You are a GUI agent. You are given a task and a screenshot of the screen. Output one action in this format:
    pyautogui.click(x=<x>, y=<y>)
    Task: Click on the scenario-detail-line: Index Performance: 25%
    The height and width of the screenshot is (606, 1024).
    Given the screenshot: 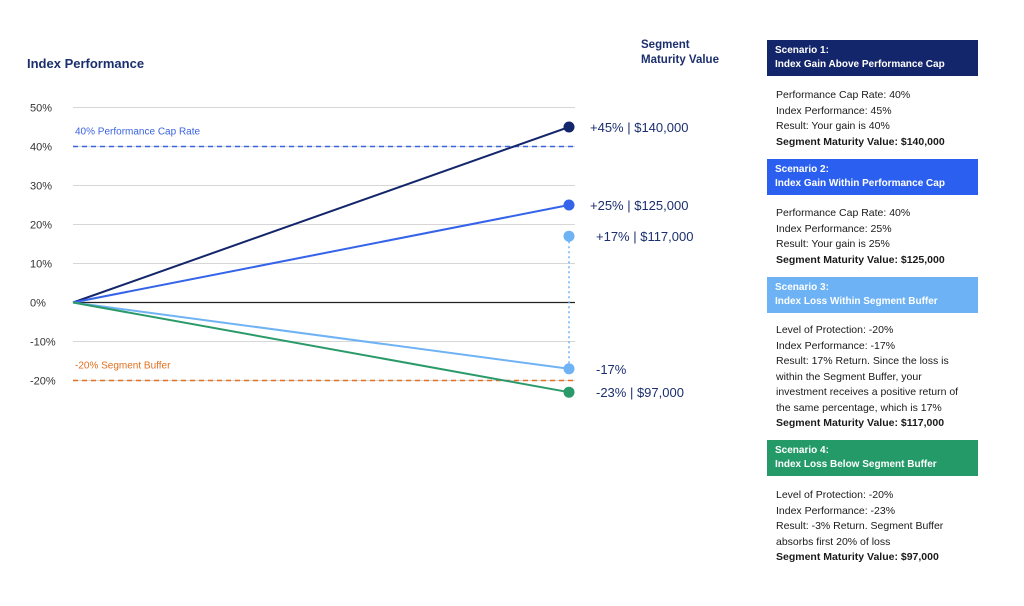 What is the action you would take?
    pyautogui.click(x=834, y=228)
    